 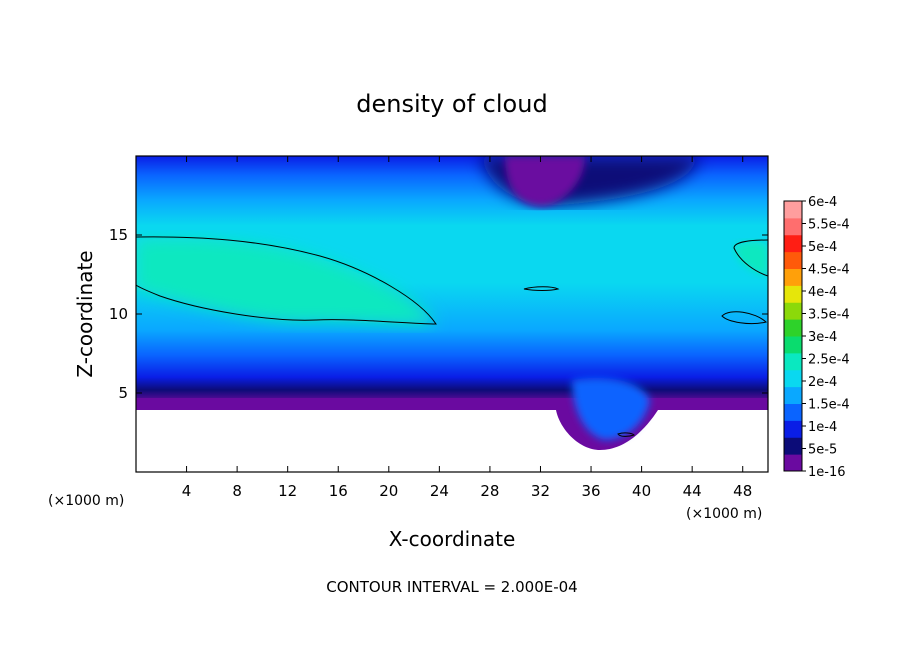 I want to click on density-region-min-top, so click(x=545, y=181).